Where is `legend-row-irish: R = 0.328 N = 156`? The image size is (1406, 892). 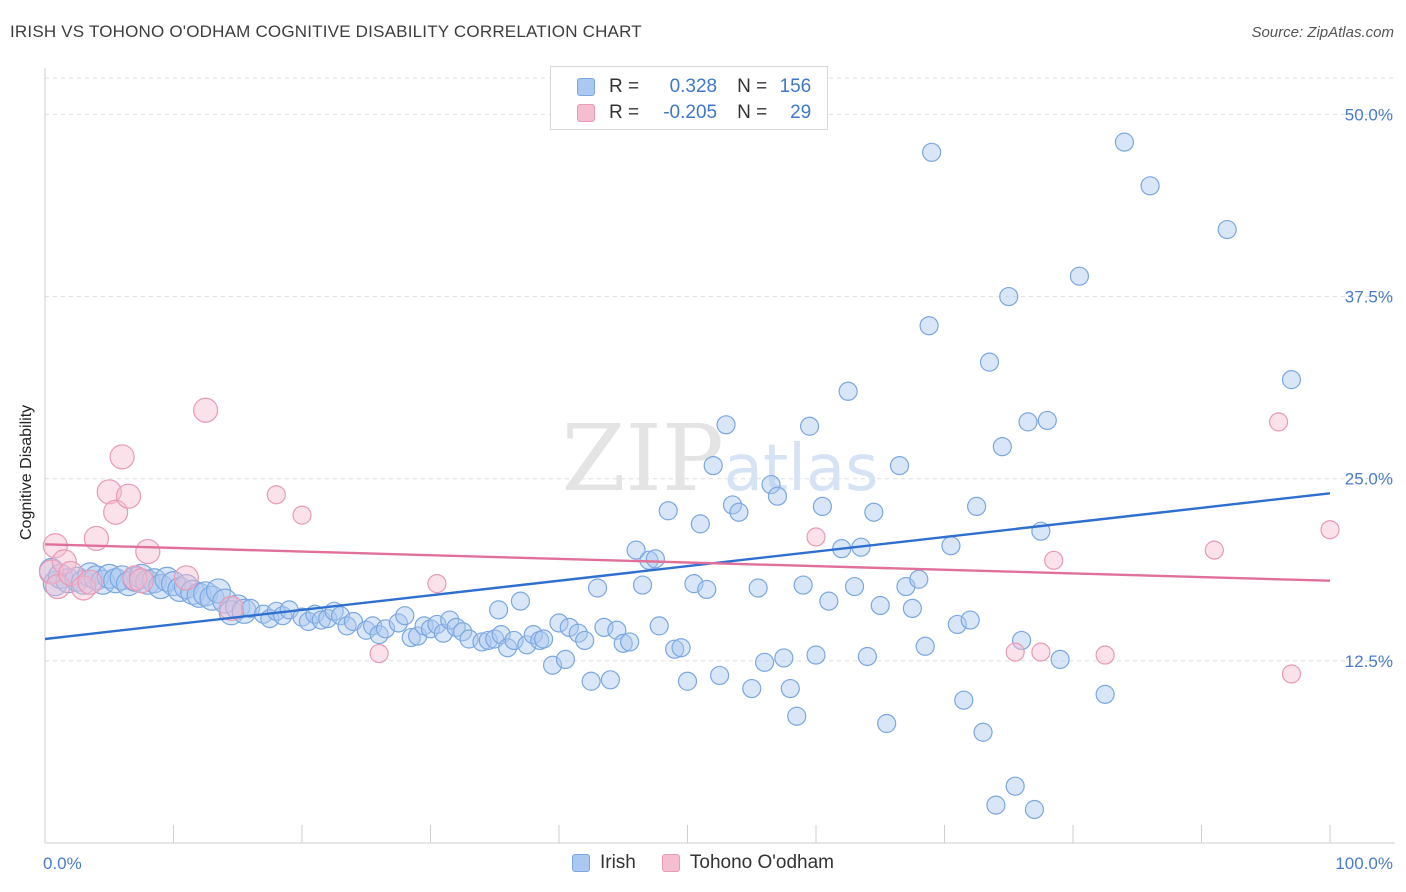 legend-row-irish: R = 0.328 N = 156 is located at coordinates (694, 87).